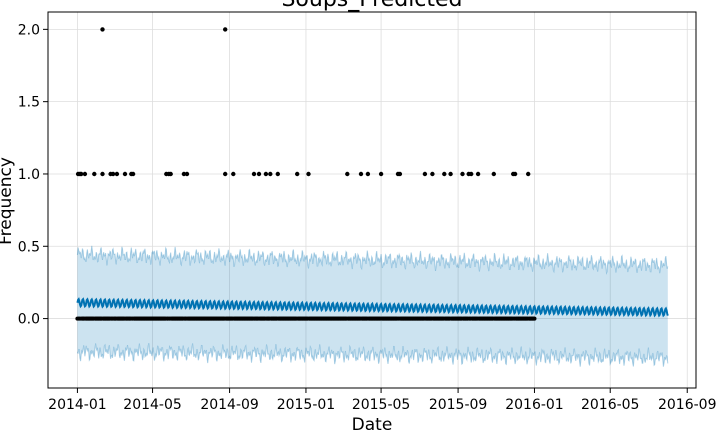 Image resolution: width=720 pixels, height=432 pixels. What do you see at coordinates (29, 175) in the screenshot?
I see `y-tick-label: 1.0` at bounding box center [29, 175].